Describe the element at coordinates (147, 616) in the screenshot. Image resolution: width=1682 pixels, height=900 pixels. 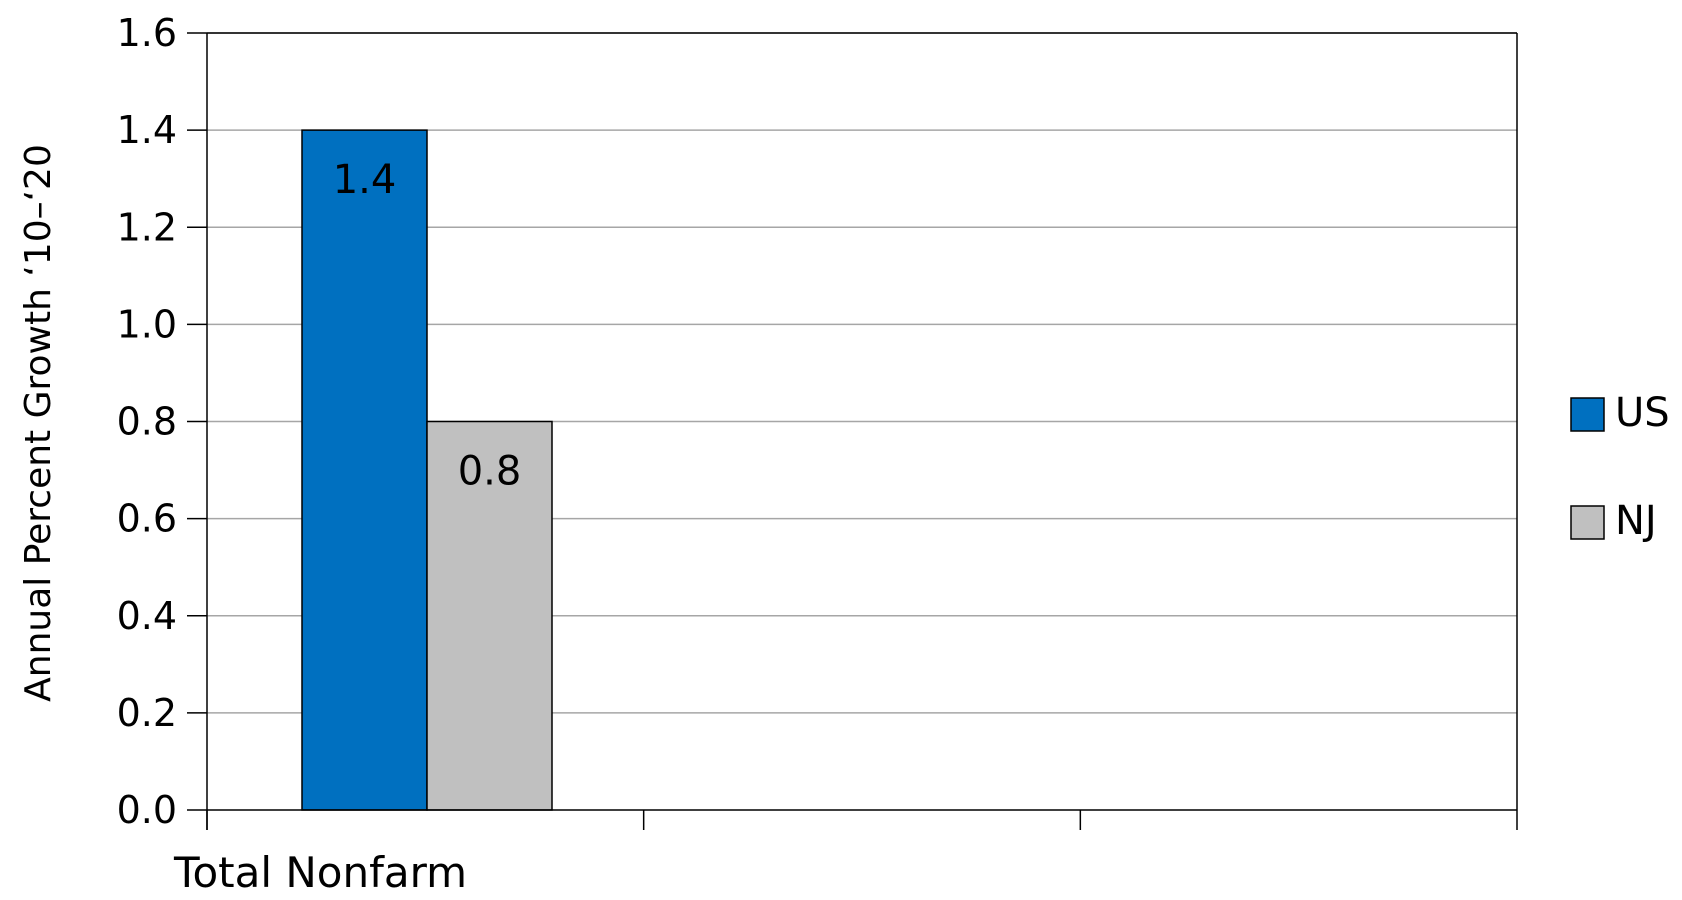
I see `y-tick-label: 0.4` at that location.